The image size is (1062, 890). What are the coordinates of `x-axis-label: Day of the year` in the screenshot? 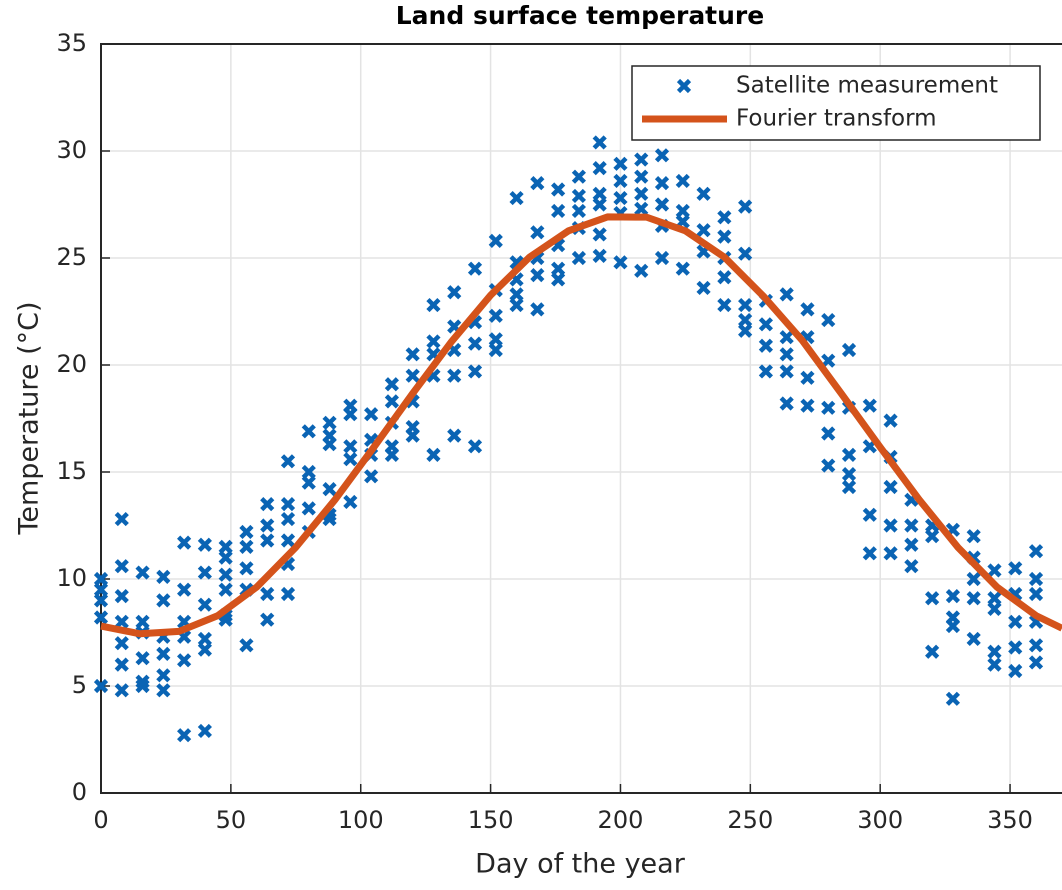 It's located at (580, 864).